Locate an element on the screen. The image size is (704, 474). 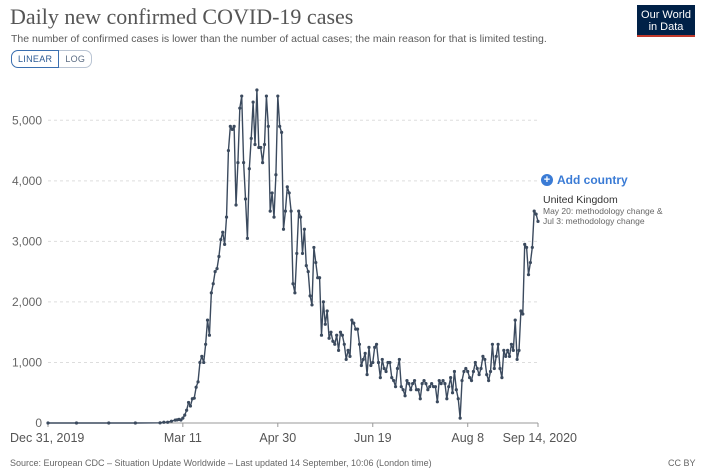
y-tick-label: 4,000 is located at coordinates (27, 181).